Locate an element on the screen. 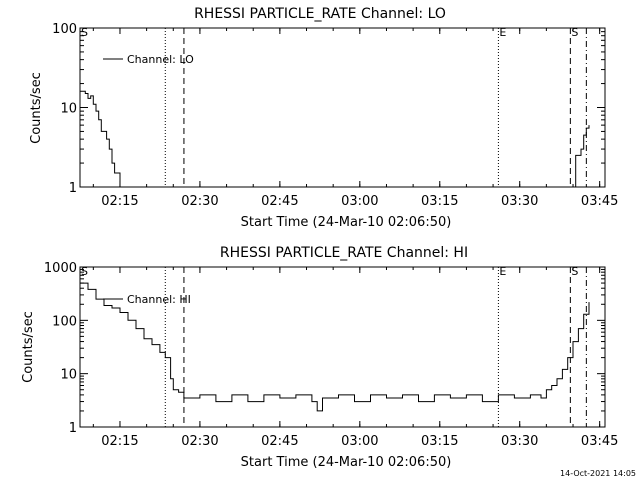  footer-timestamp: 14-Oct-2021 14:05 is located at coordinates (598, 473).